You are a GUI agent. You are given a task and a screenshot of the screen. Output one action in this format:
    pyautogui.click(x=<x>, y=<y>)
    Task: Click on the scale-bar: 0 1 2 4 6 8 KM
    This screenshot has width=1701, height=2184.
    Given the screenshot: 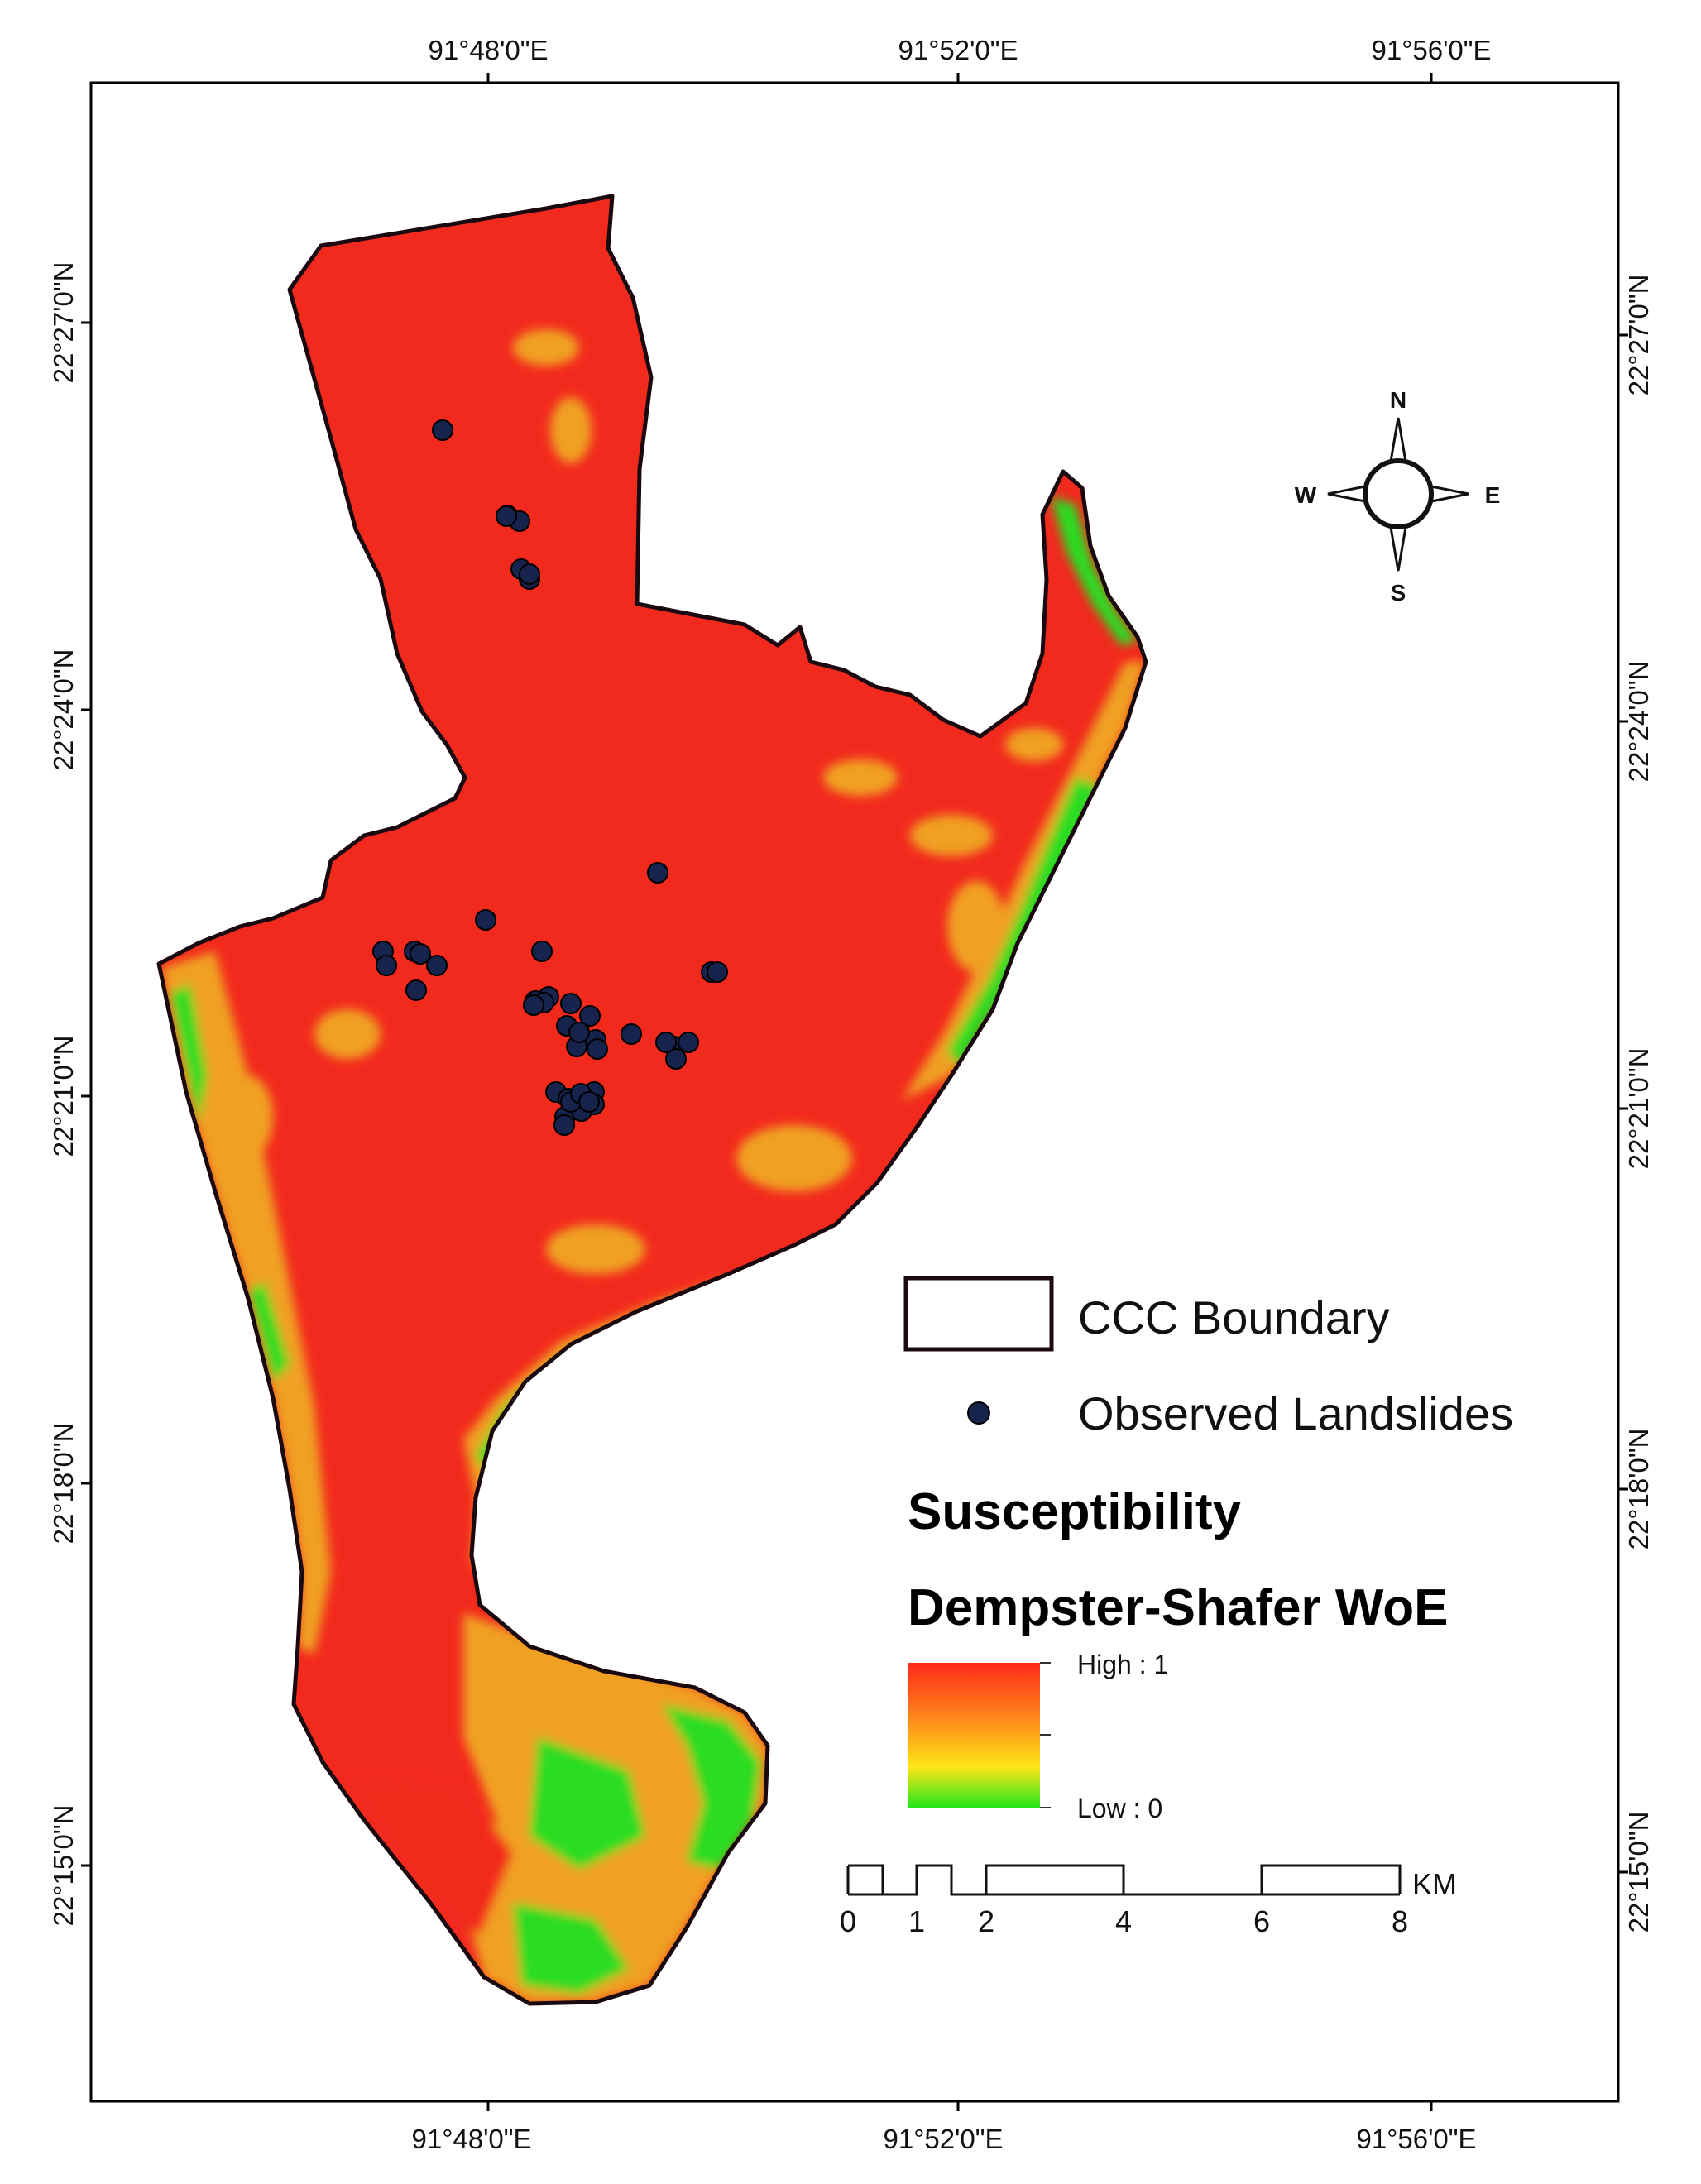 What is the action you would take?
    pyautogui.click(x=1148, y=1901)
    